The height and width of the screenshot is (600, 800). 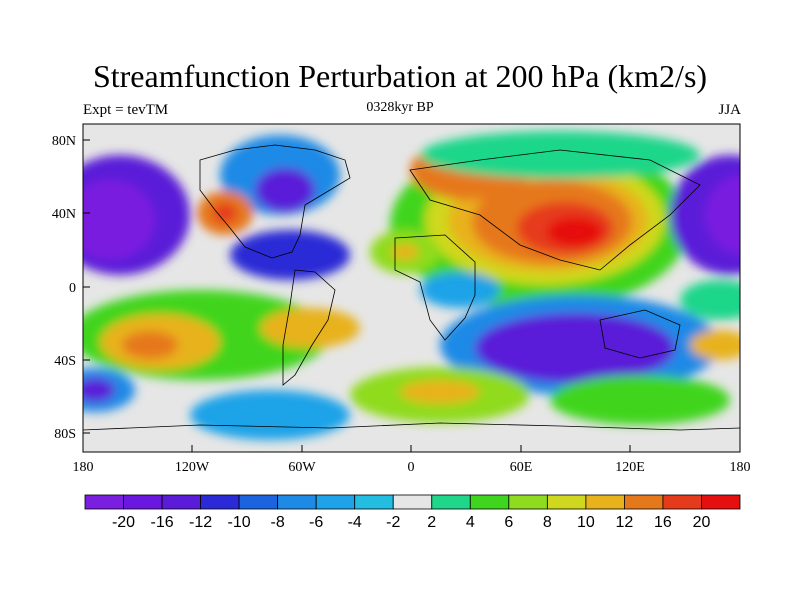 I want to click on pacific-low-east-core, so click(x=722, y=215).